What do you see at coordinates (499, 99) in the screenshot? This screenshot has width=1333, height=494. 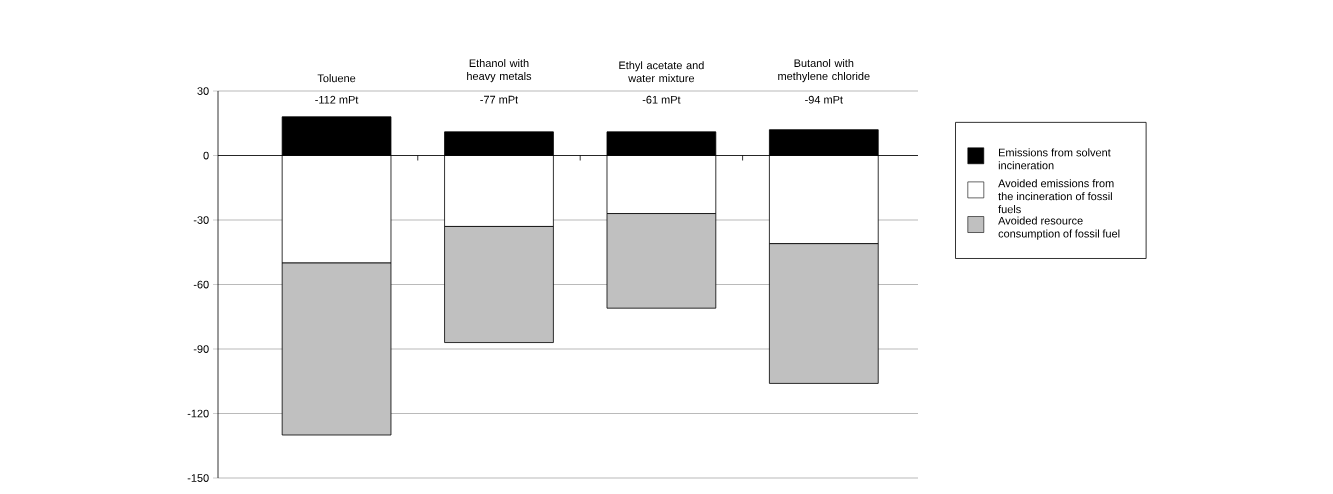 I see `total-label: -77 mPt` at bounding box center [499, 99].